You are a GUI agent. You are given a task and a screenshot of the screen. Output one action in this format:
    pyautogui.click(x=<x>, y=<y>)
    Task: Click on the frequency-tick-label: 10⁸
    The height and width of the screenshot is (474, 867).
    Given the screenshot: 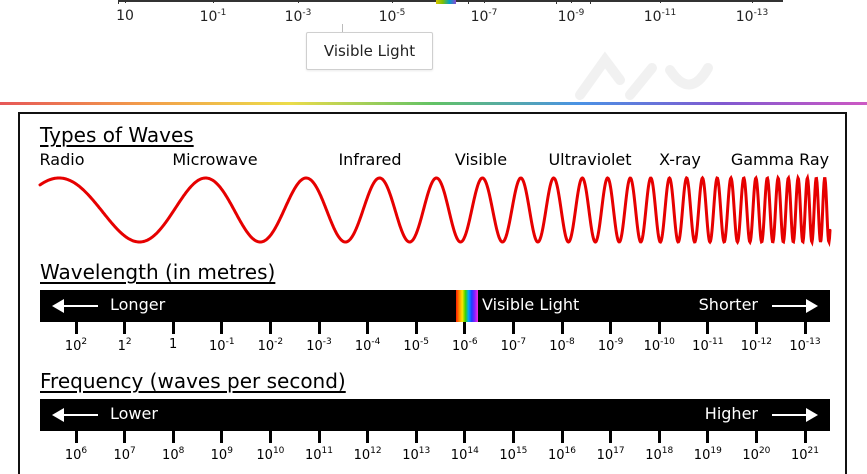 What is the action you would take?
    pyautogui.click(x=173, y=454)
    